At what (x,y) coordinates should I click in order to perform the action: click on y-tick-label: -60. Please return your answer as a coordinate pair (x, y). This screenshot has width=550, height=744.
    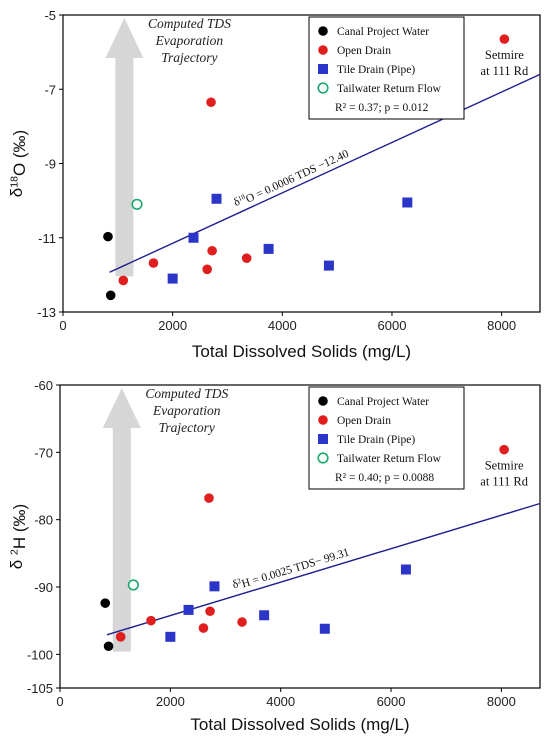
    Looking at the image, I should click on (43, 385).